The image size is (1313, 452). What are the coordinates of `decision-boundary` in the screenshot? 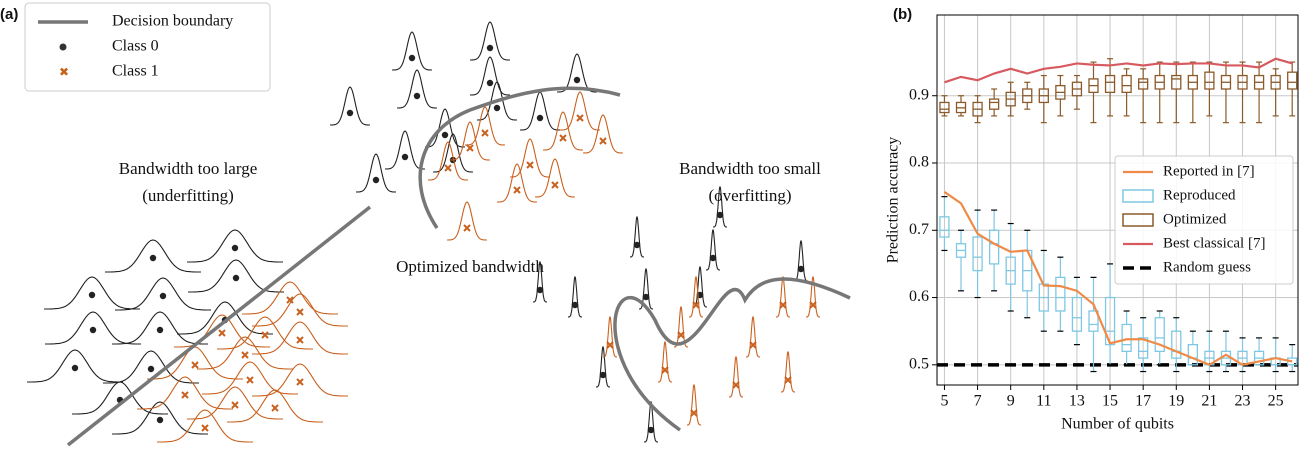 It's located at (519, 157).